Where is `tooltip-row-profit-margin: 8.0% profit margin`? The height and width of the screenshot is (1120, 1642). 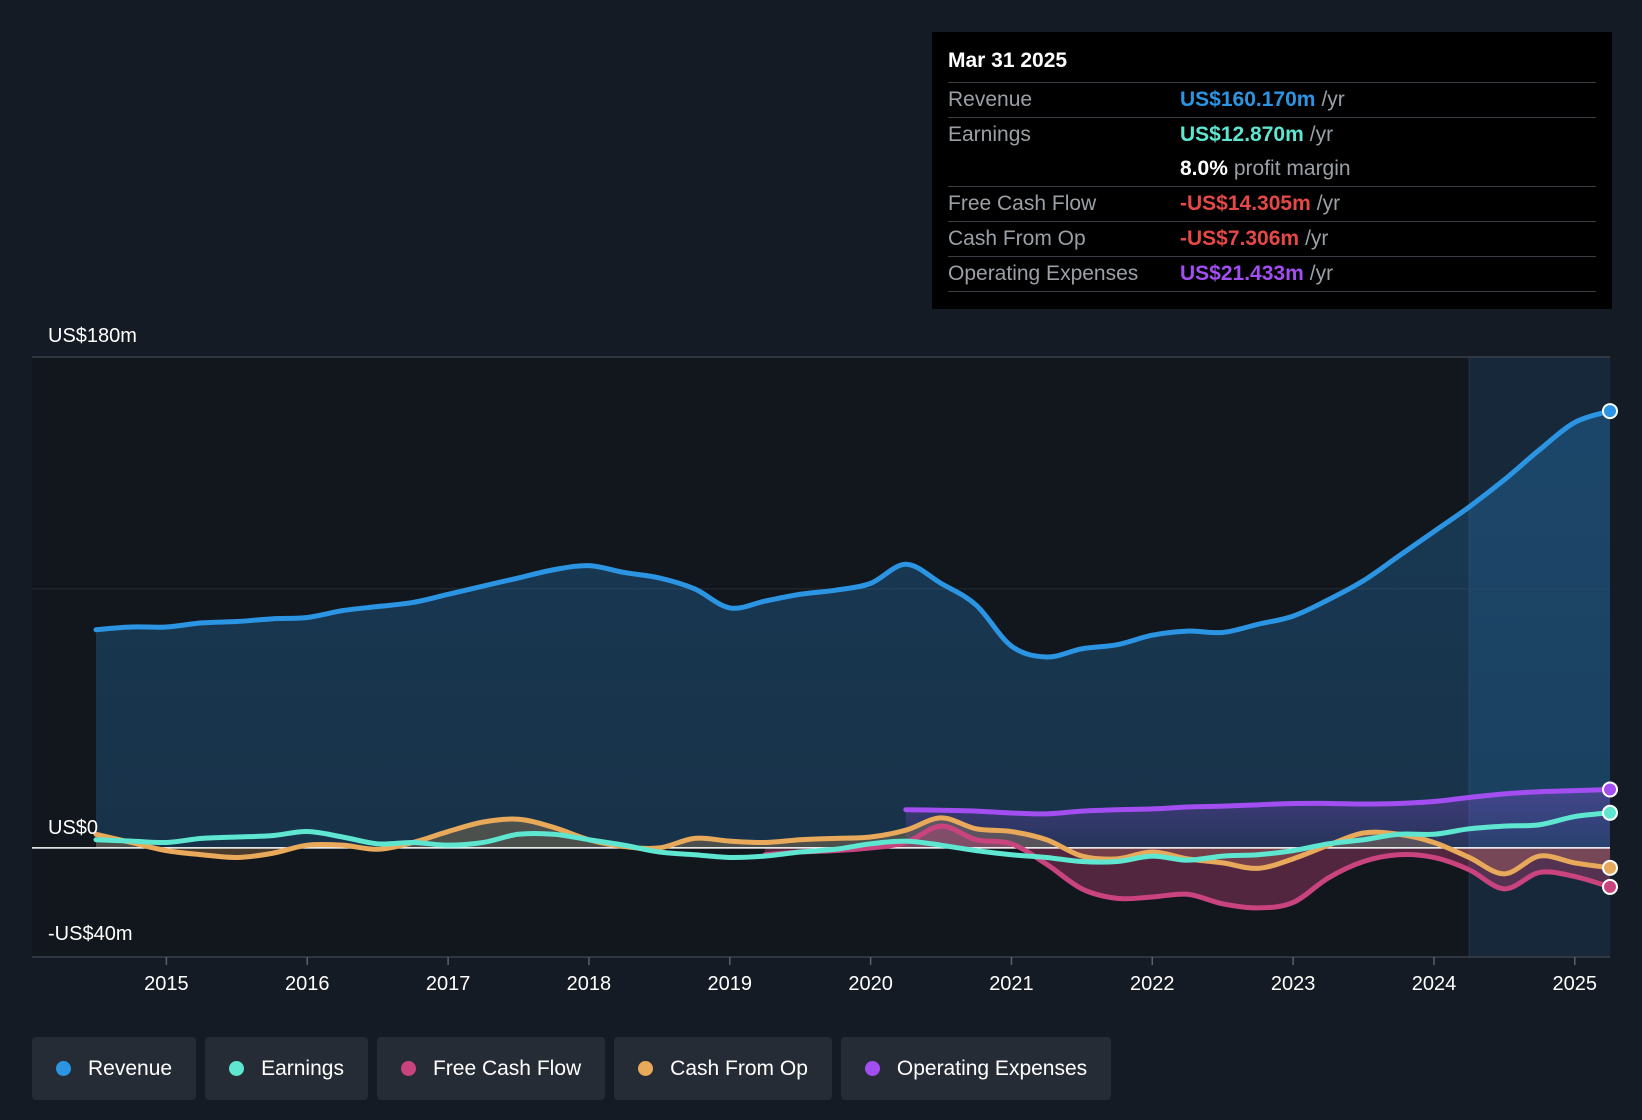
tooltip-row-profit-margin: 8.0% profit margin is located at coordinates (1272, 169).